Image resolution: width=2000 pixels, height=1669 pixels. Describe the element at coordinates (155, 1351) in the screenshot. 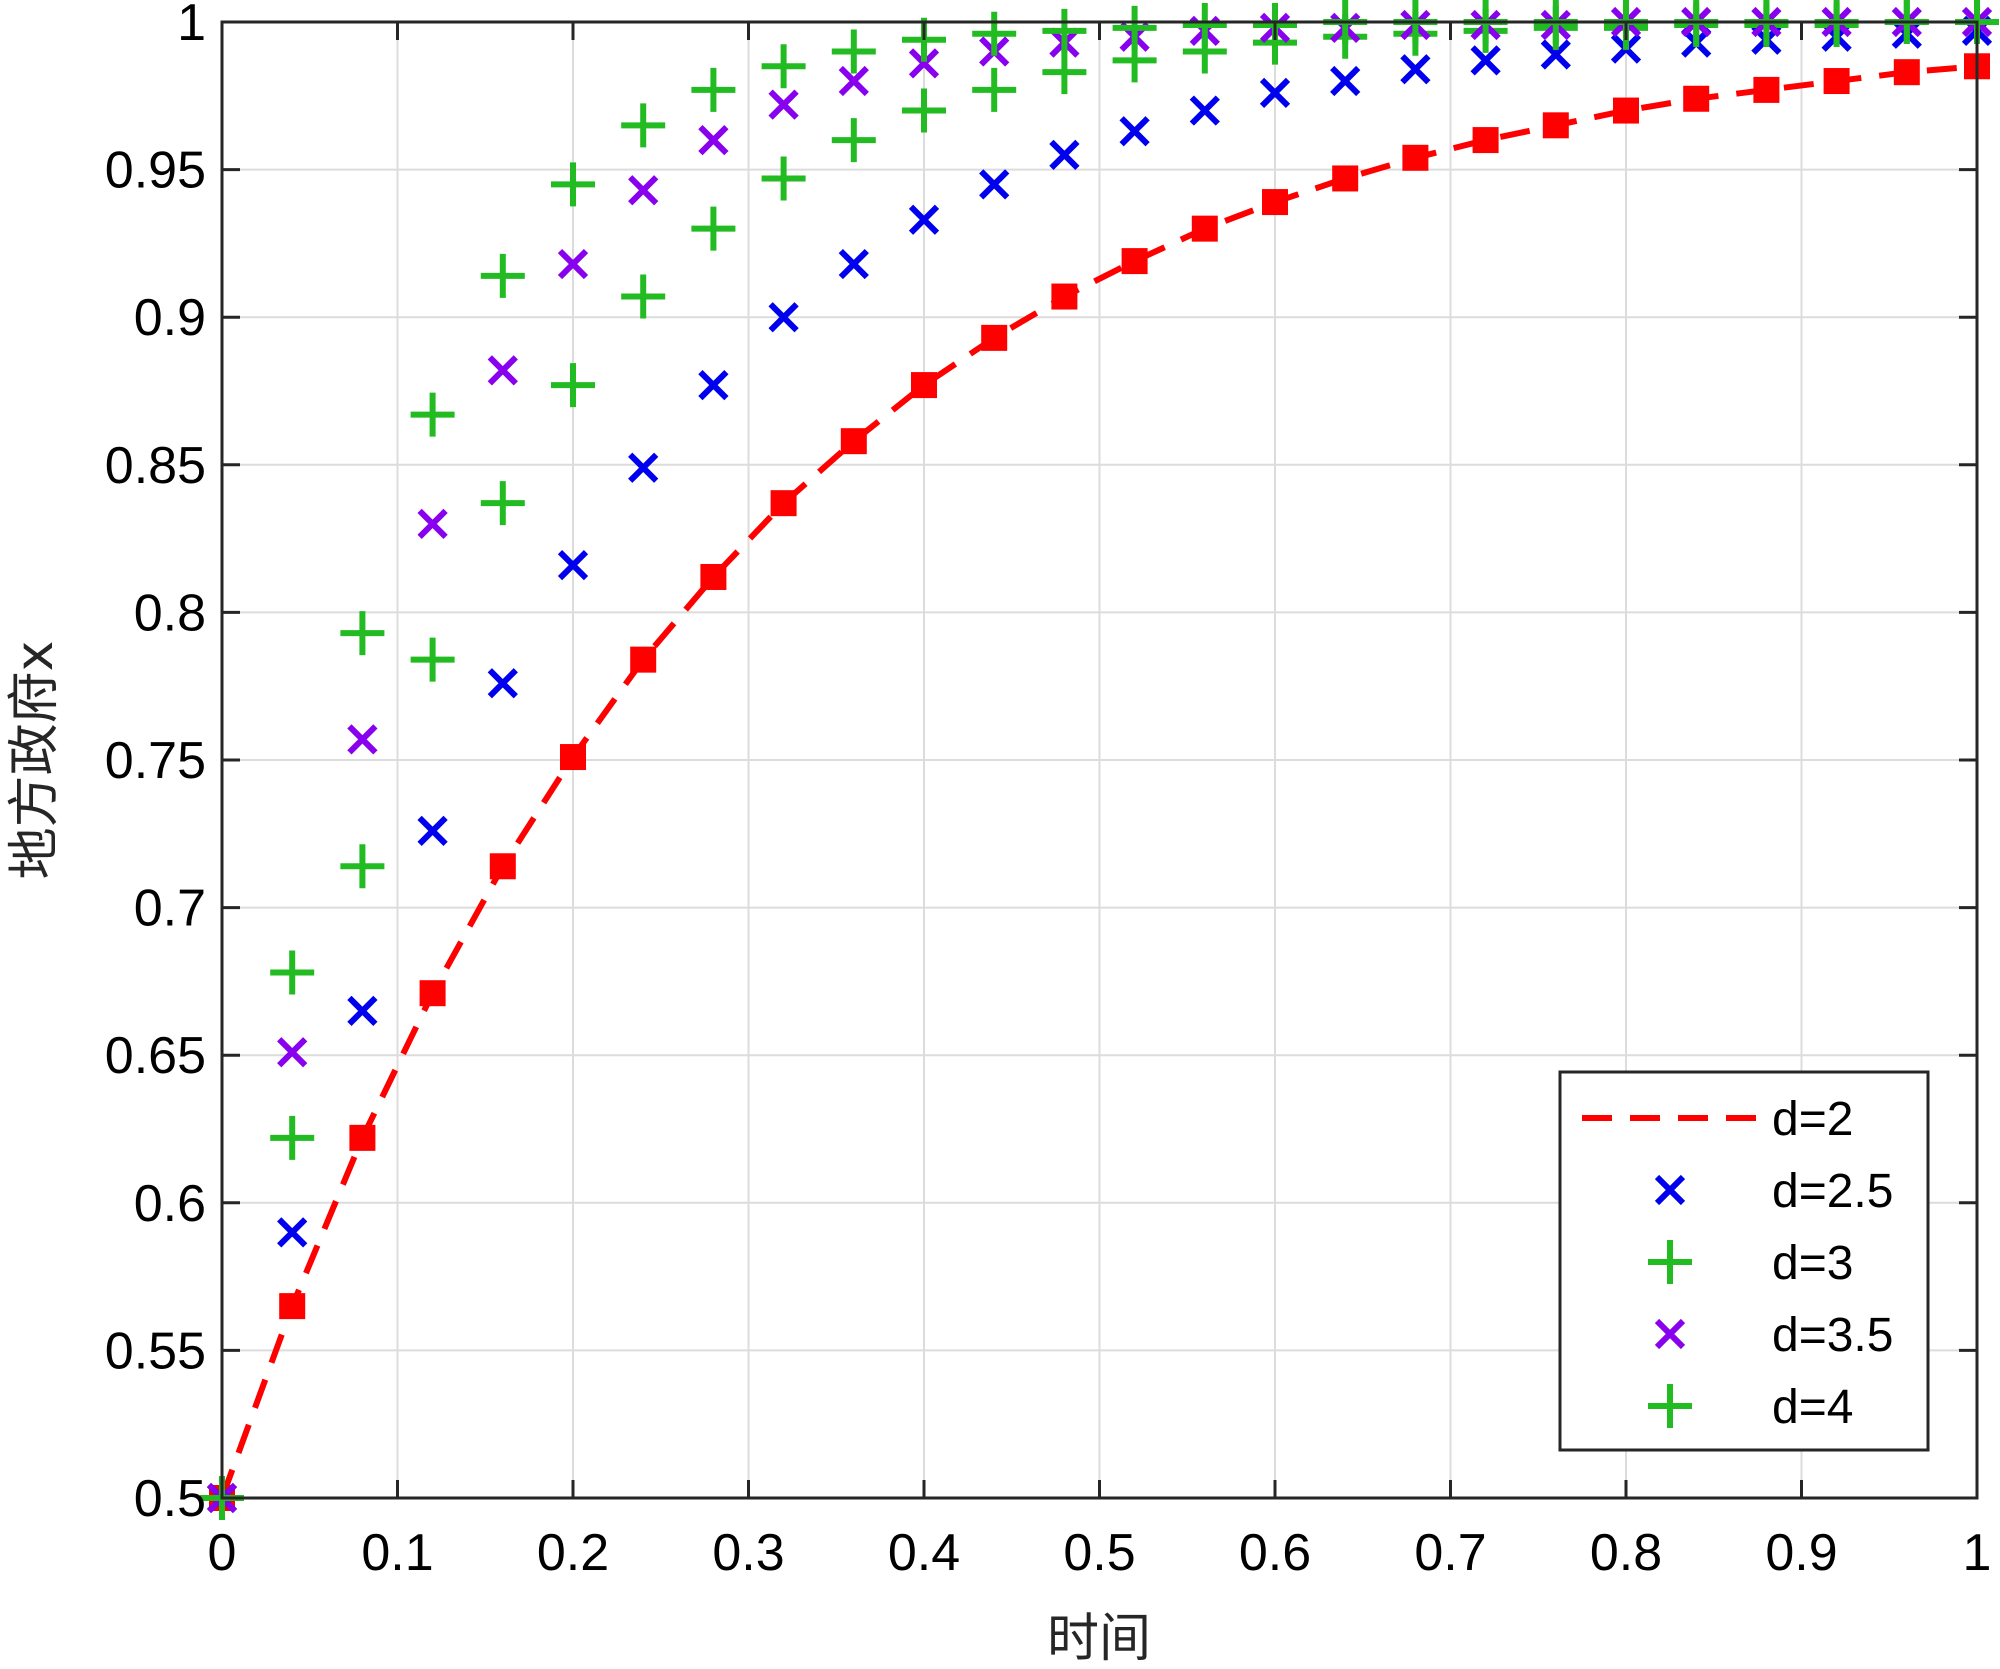

I see `y-tick-label: 0.55` at that location.